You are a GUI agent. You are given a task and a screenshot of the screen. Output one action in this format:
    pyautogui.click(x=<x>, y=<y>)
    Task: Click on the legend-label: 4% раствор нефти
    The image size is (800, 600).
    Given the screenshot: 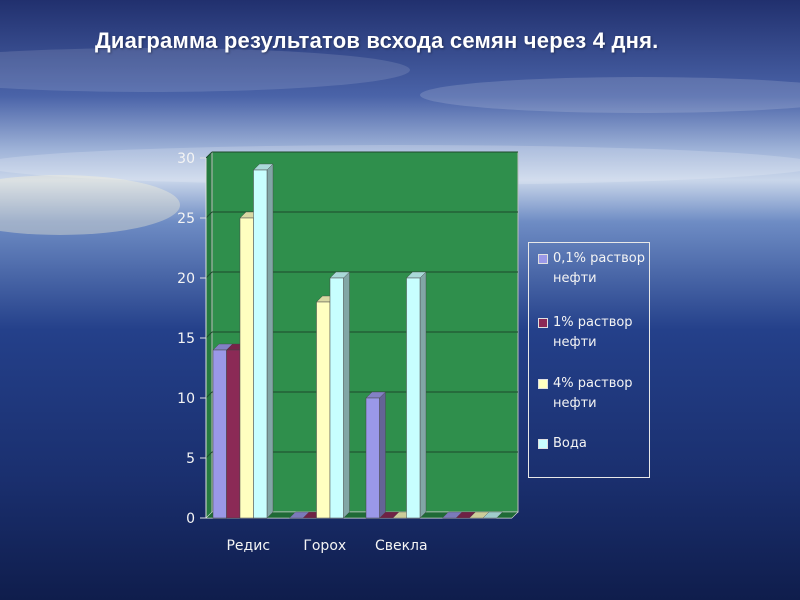 What is the action you would take?
    pyautogui.click(x=593, y=393)
    